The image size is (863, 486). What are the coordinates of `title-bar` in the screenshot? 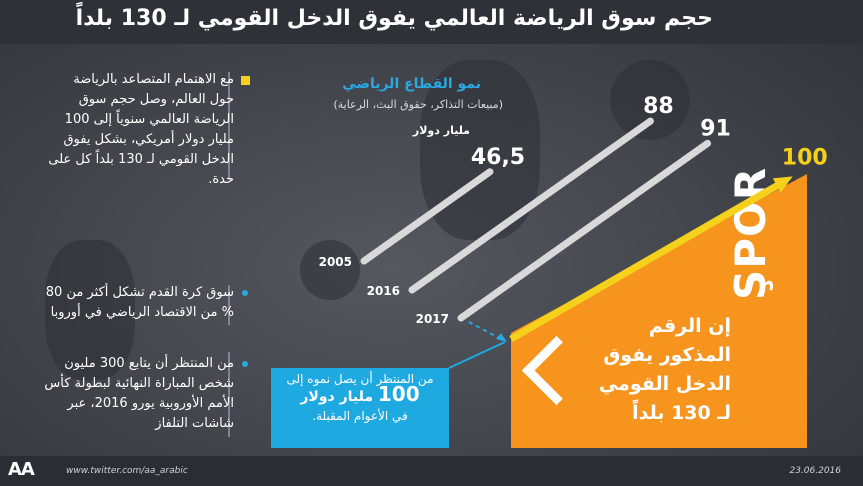 It's located at (431, 22).